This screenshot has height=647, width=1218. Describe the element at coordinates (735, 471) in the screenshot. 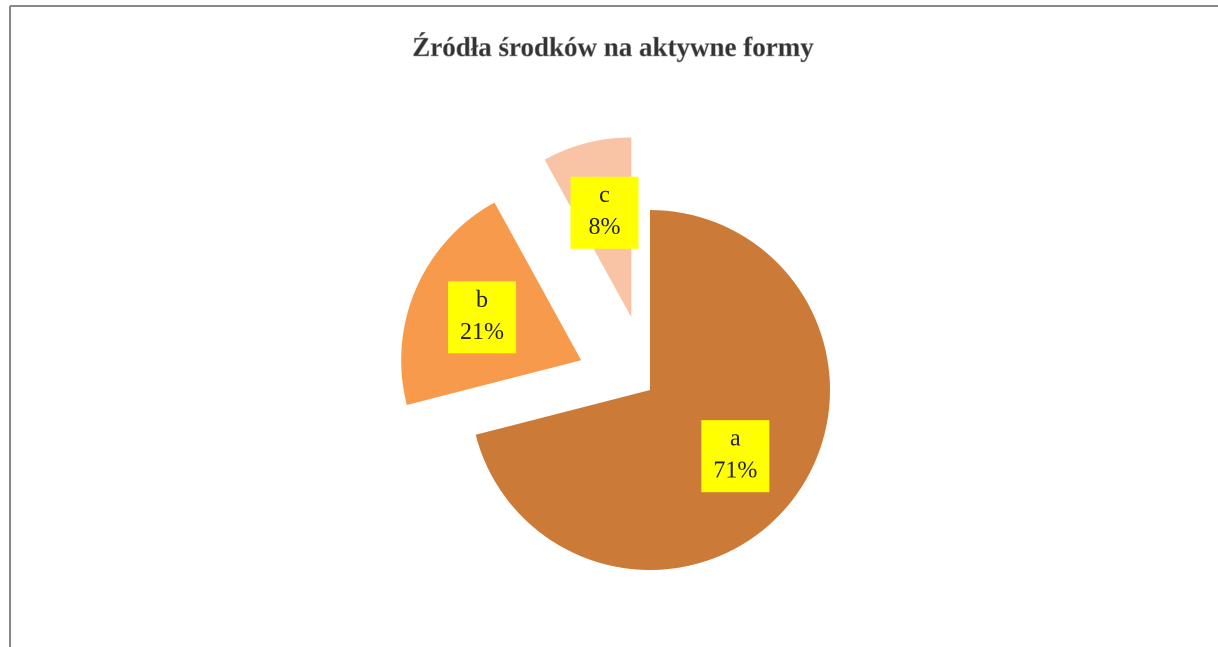

I see `slice-value-label: 71%` at that location.